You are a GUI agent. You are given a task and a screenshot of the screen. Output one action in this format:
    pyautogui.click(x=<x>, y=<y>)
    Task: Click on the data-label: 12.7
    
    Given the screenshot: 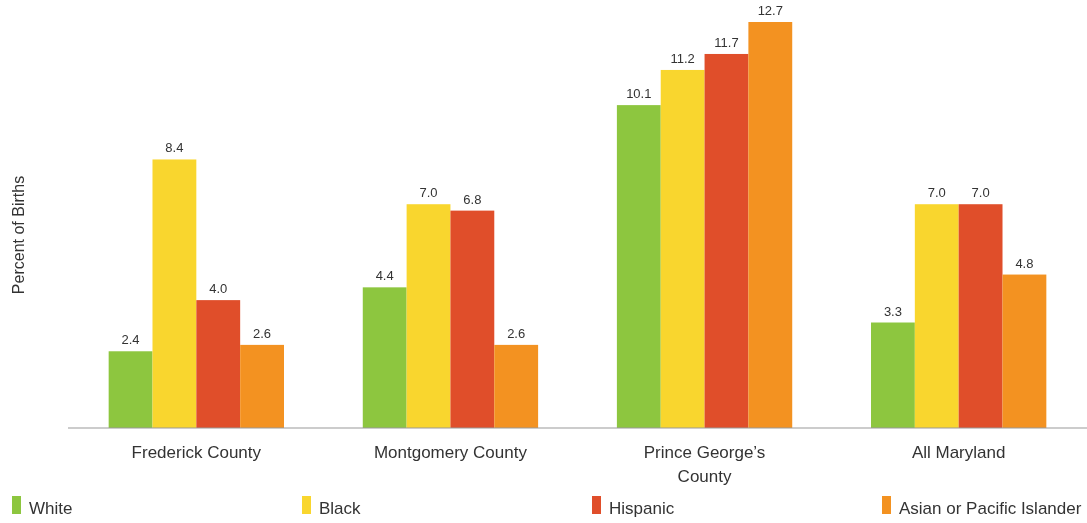 What is the action you would take?
    pyautogui.click(x=770, y=10)
    